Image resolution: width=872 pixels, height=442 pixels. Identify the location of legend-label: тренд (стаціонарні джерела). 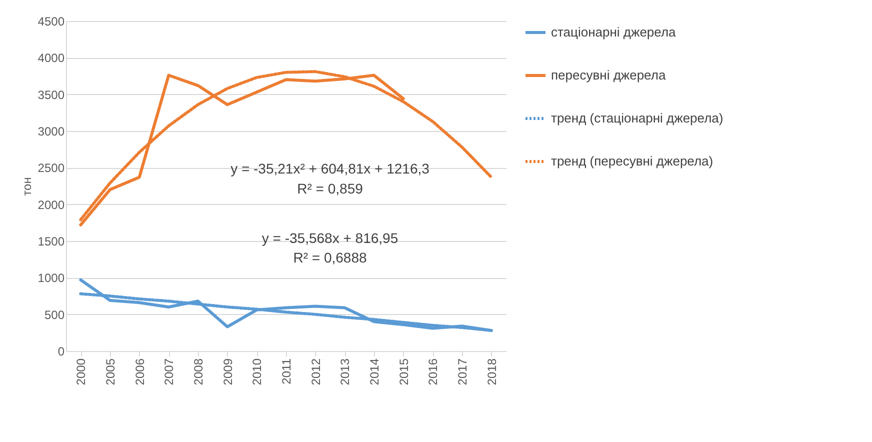
(637, 118).